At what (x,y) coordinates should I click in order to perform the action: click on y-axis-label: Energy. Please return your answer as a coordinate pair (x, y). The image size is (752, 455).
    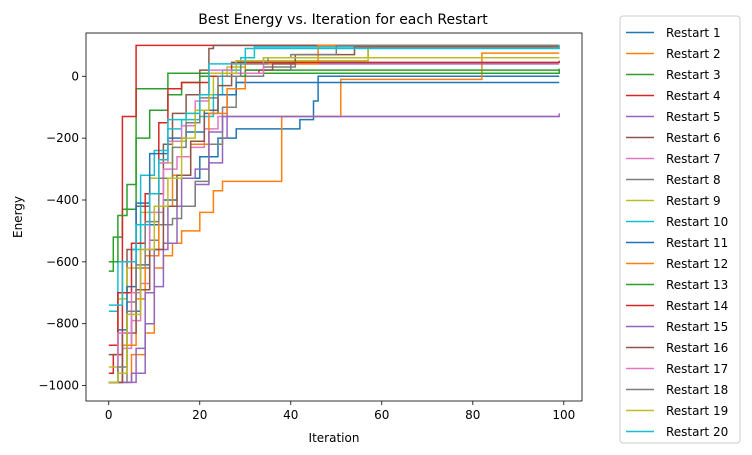
    Looking at the image, I should click on (18, 217).